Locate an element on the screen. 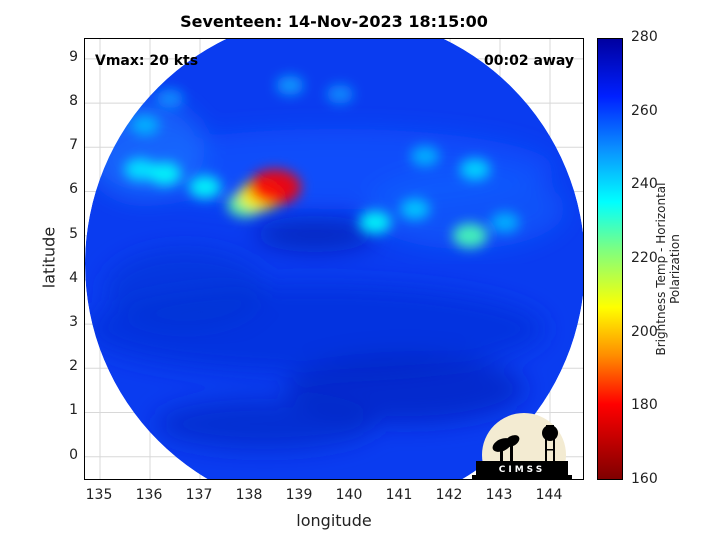 The height and width of the screenshot is (540, 720). y-tick-label: 1 is located at coordinates (73, 410).